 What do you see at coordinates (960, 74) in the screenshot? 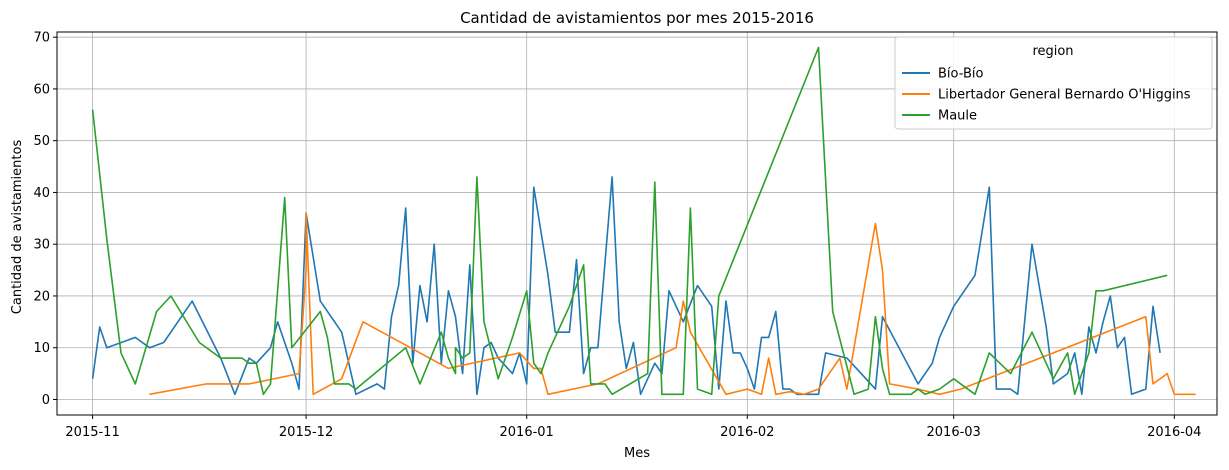
I see `legend-label: Bío-Bío` at bounding box center [960, 74].